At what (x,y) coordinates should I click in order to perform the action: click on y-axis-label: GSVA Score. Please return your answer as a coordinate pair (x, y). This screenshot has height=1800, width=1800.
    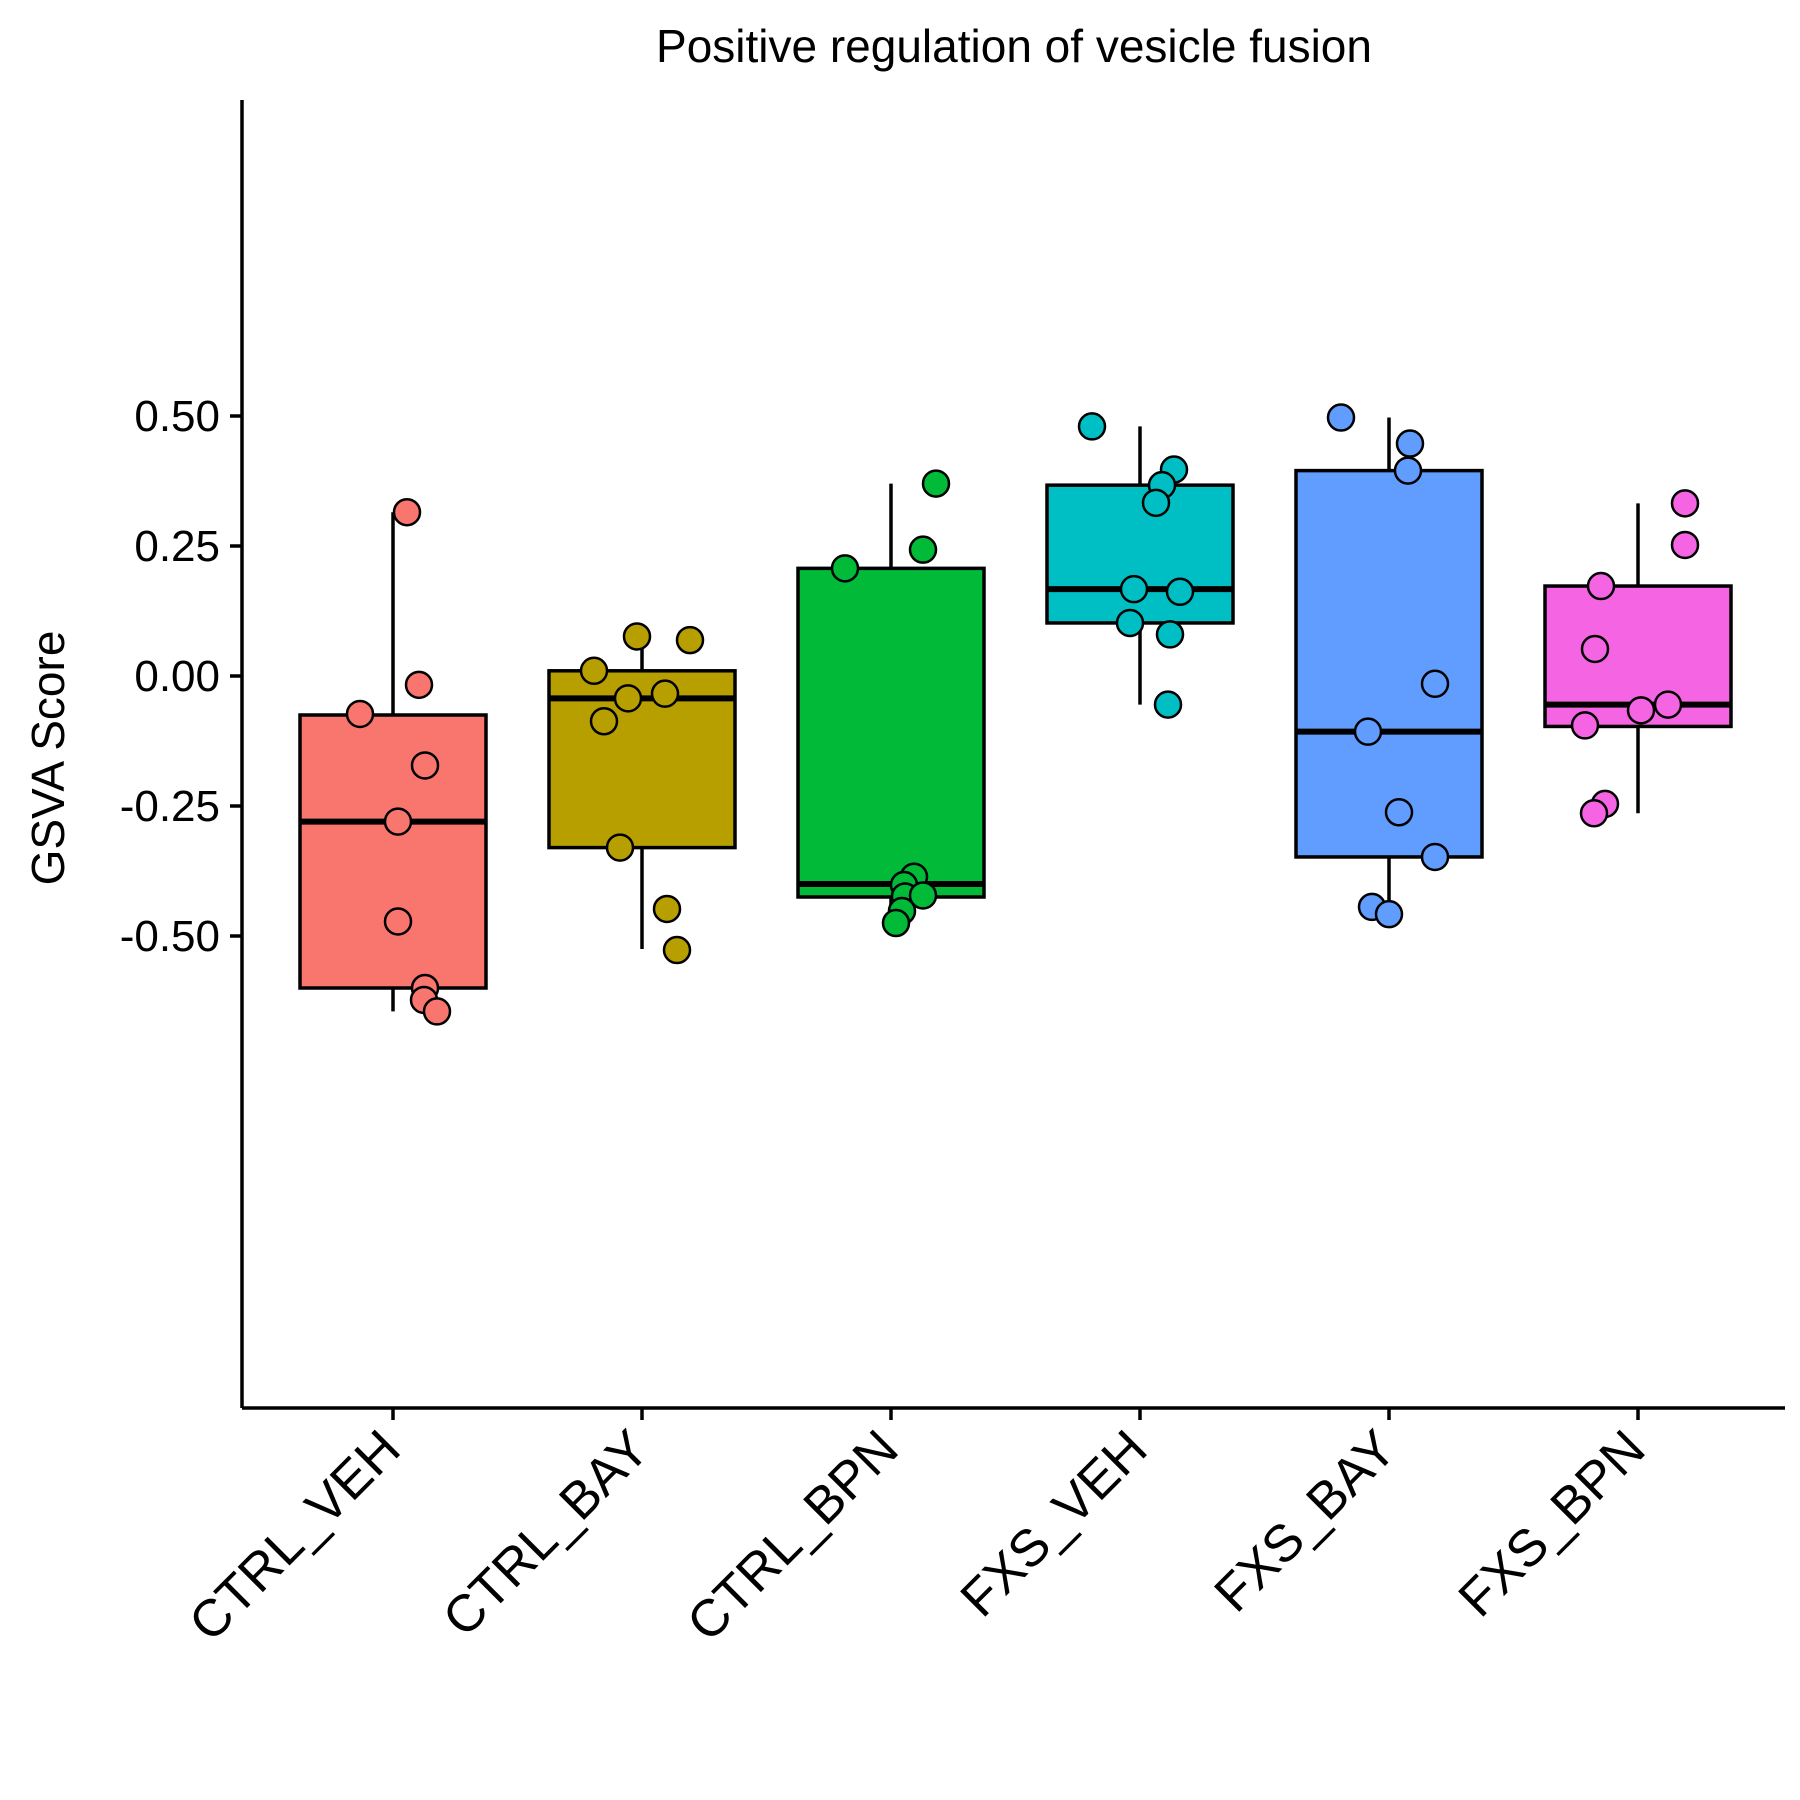
    Looking at the image, I should click on (48, 758).